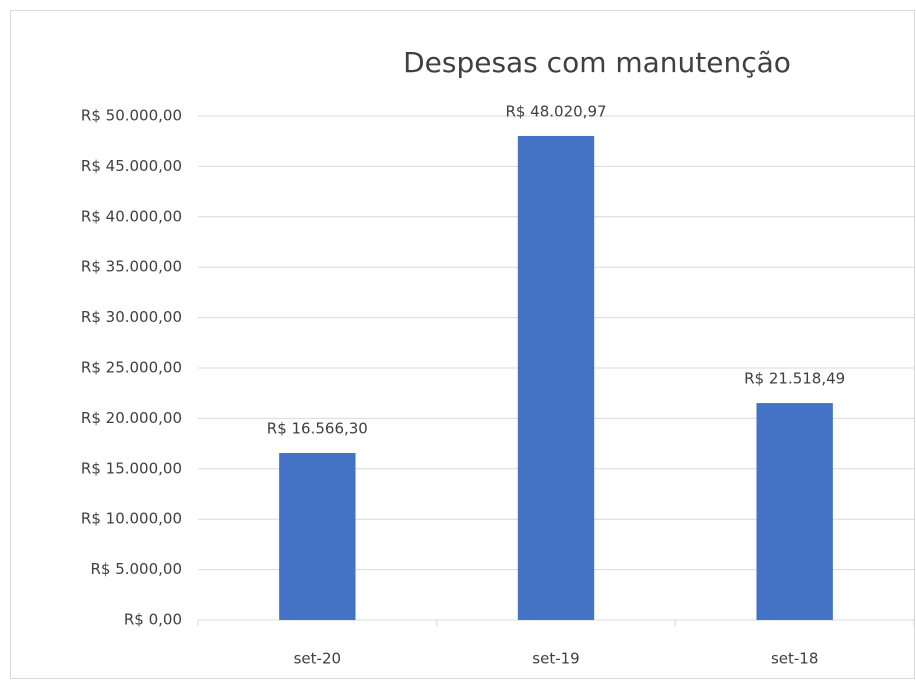  I want to click on y-tick-label: R$ 45.000,00, so click(131, 166).